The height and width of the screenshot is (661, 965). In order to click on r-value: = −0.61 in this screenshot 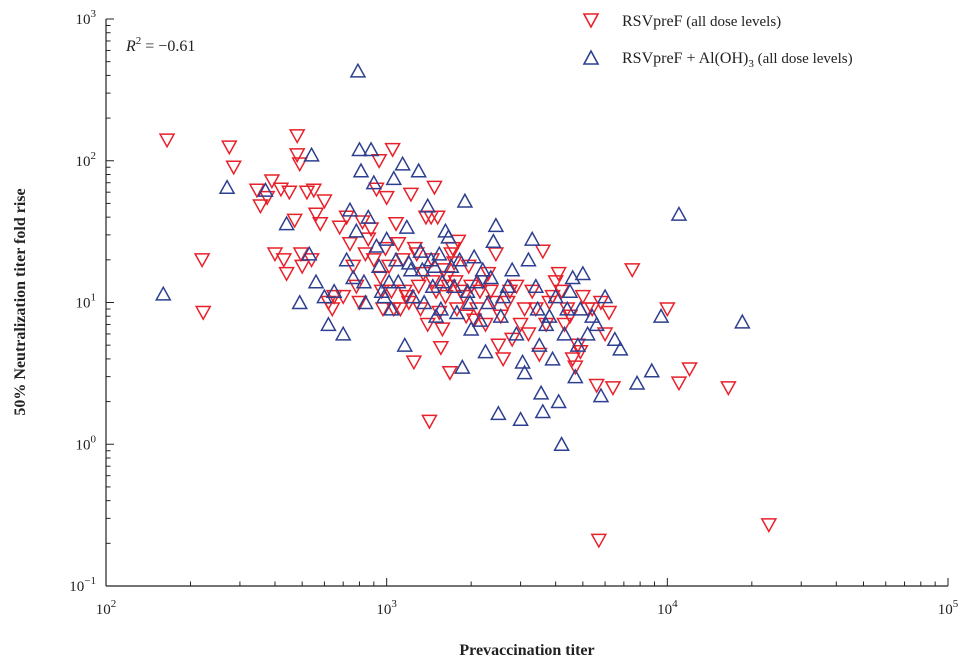, I will do `click(168, 46)`.